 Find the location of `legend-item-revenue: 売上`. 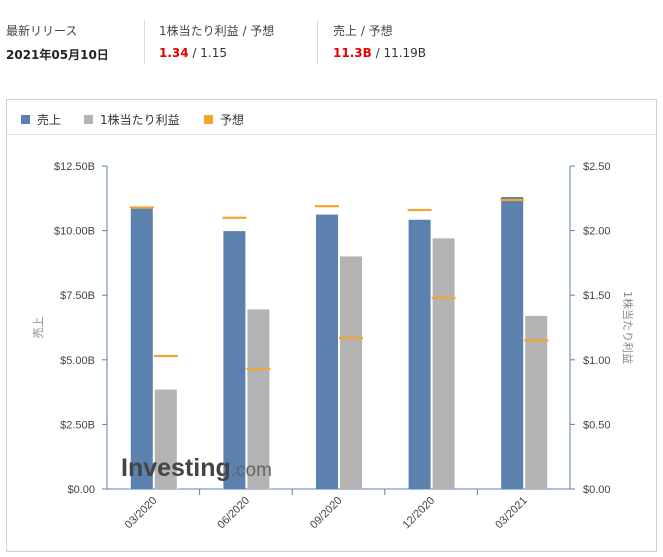

legend-item-revenue: 売上 is located at coordinates (41, 119).